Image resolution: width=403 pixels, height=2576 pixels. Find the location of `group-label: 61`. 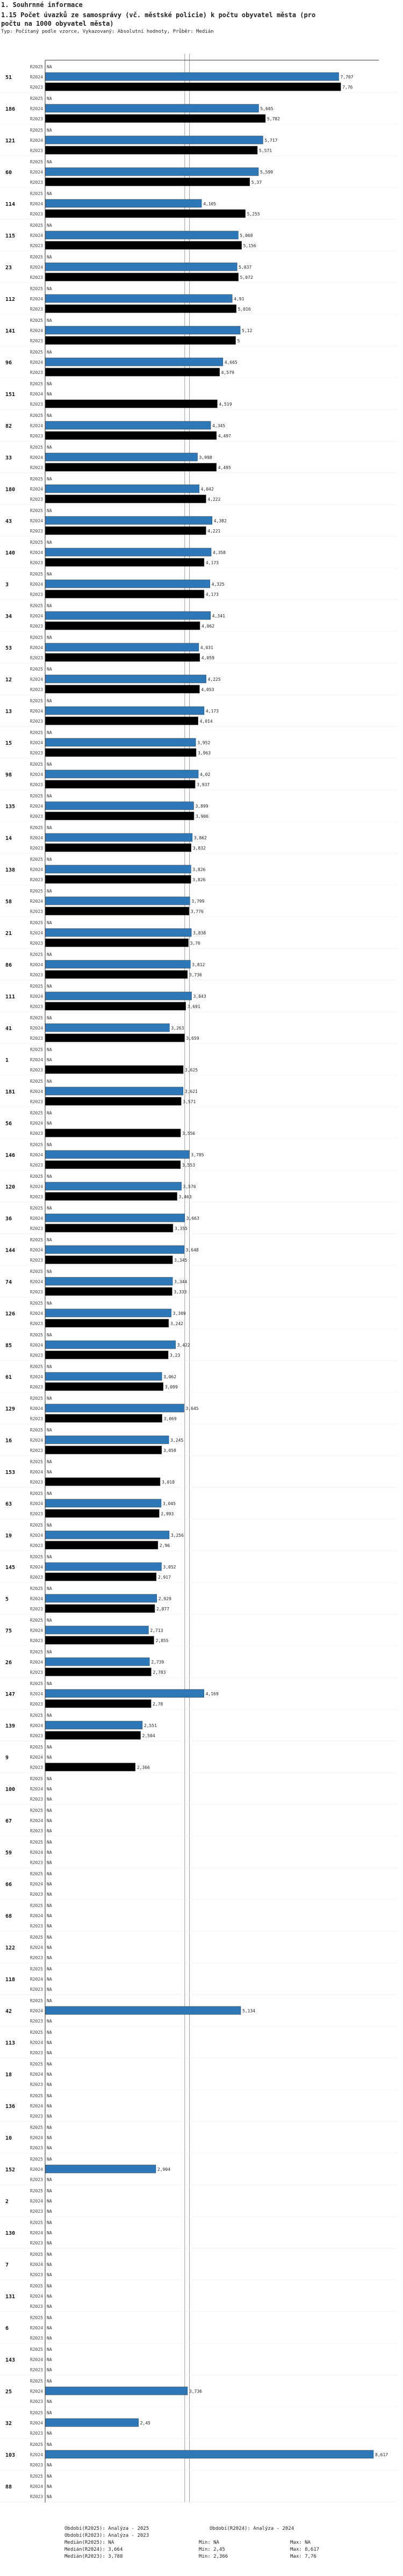

group-label: 61 is located at coordinates (8, 1377).